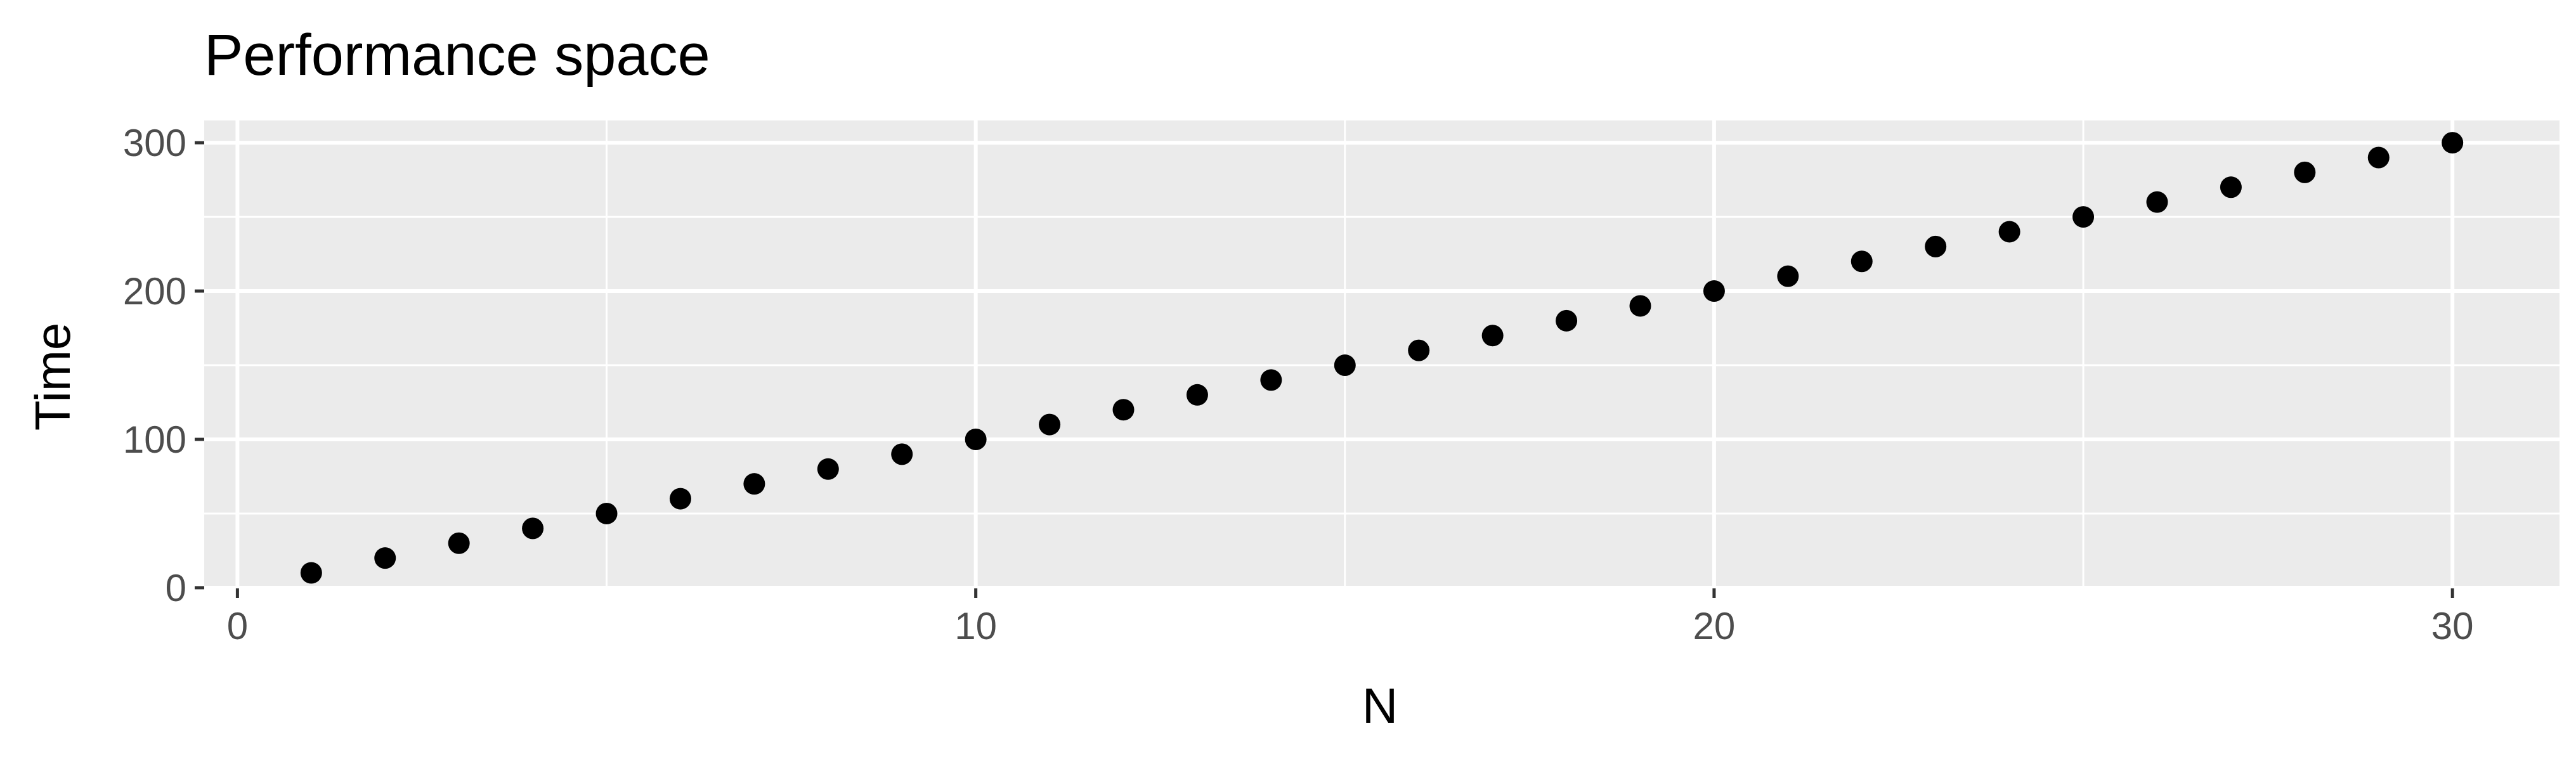  I want to click on y-tick-label: 0, so click(176, 588).